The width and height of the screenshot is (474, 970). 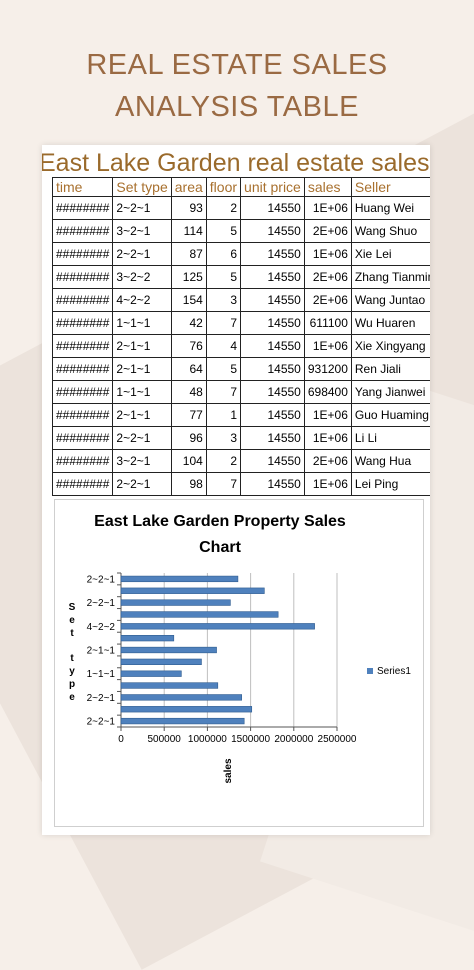 I want to click on table-row: ######## 3~2~2 125 5 14550 2E+06 Zhang Tianmin, so click(x=240, y=277).